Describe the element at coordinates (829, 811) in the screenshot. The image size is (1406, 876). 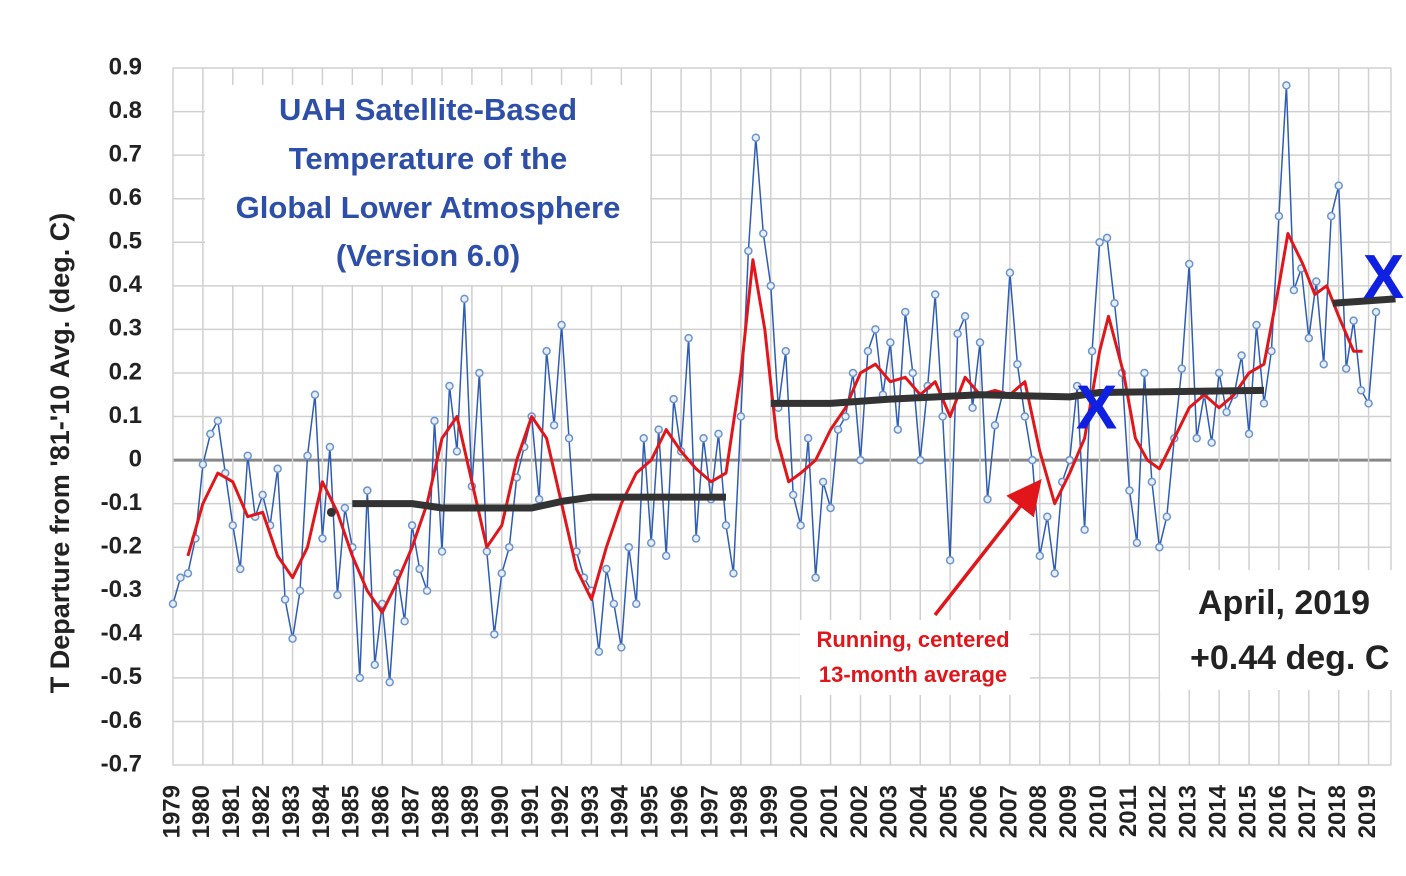
I see `x-tick-label: 2001` at that location.